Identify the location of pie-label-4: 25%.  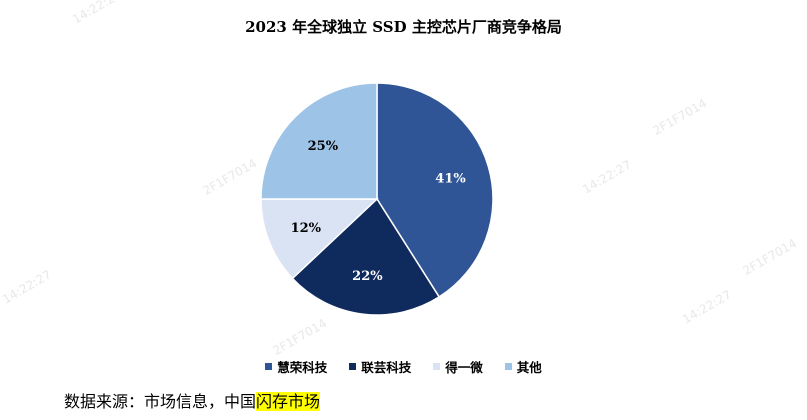
(323, 146).